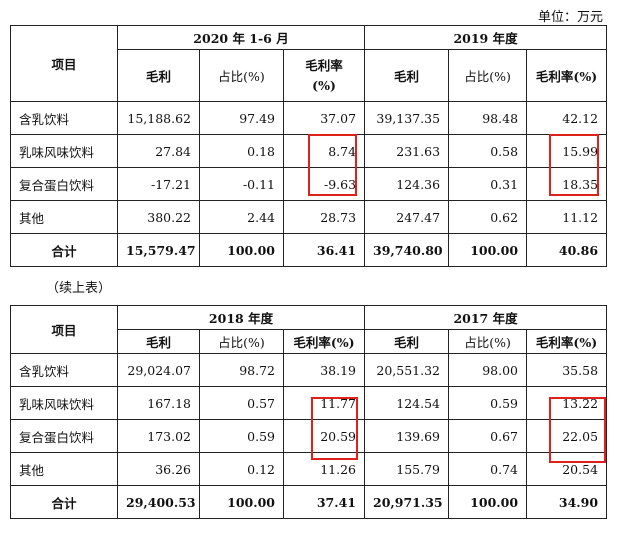 Image resolution: width=617 pixels, height=534 pixels. Describe the element at coordinates (79, 288) in the screenshot. I see `continued-label: （续上表）` at that location.